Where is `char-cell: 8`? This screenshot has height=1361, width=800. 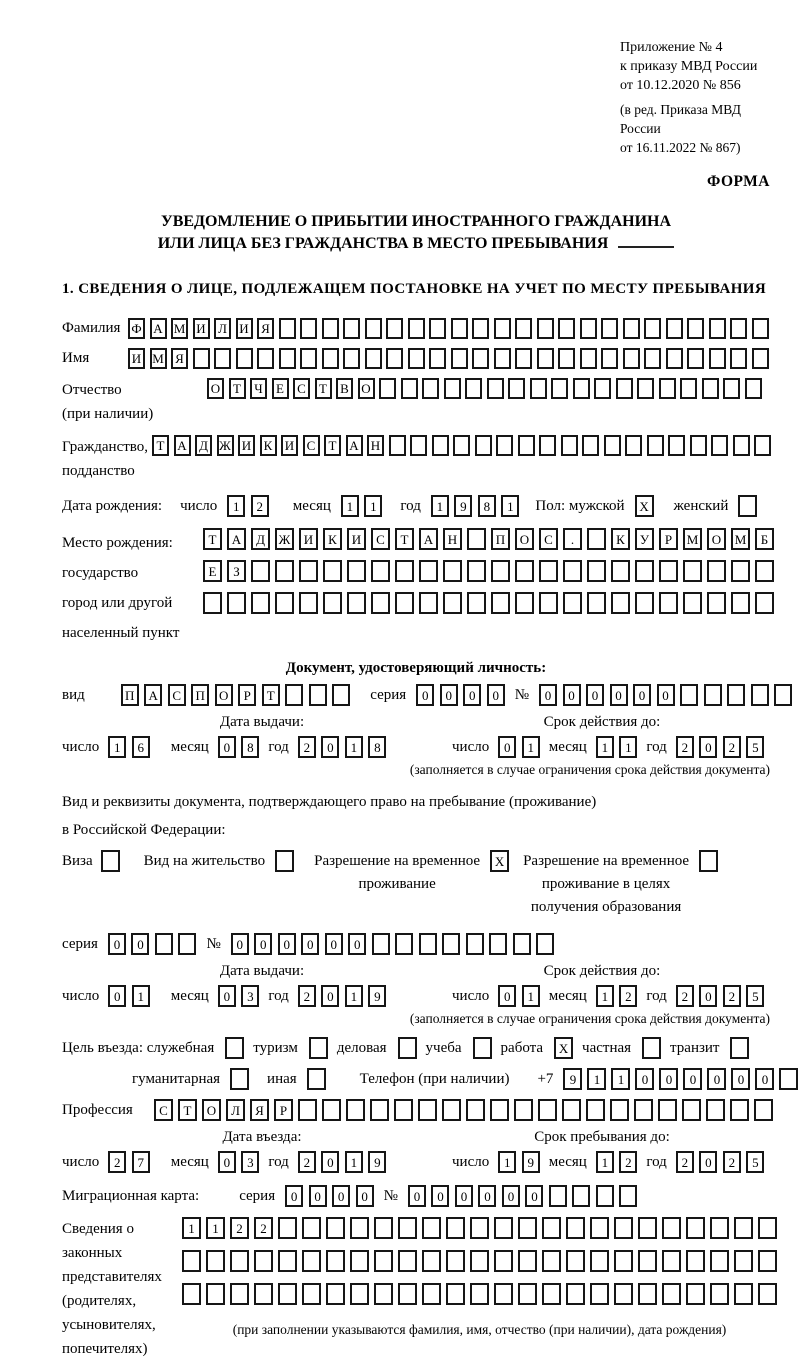 char-cell: 8 is located at coordinates (486, 506).